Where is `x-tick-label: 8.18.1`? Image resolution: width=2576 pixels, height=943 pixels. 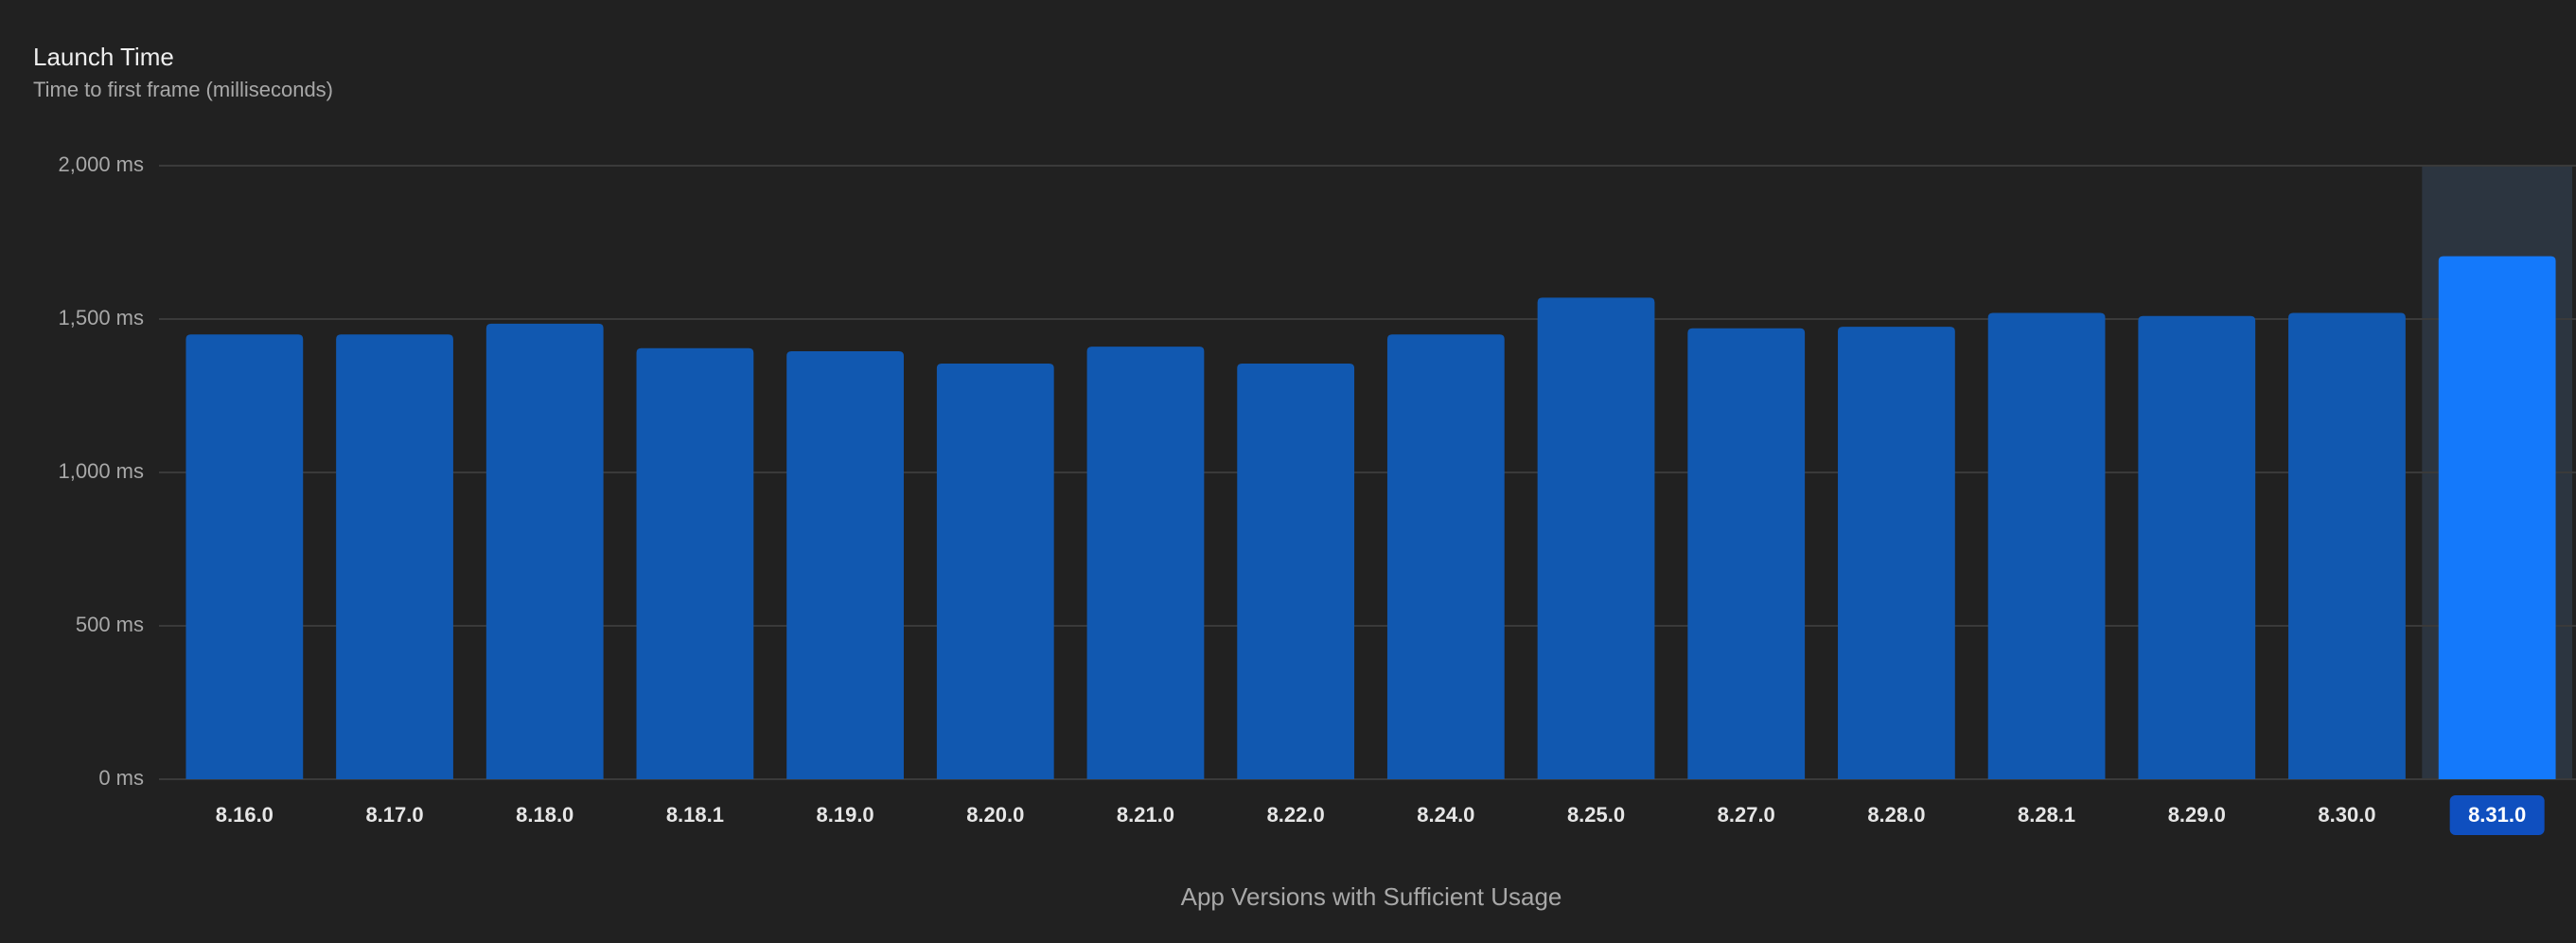 x-tick-label: 8.18.1 is located at coordinates (695, 815).